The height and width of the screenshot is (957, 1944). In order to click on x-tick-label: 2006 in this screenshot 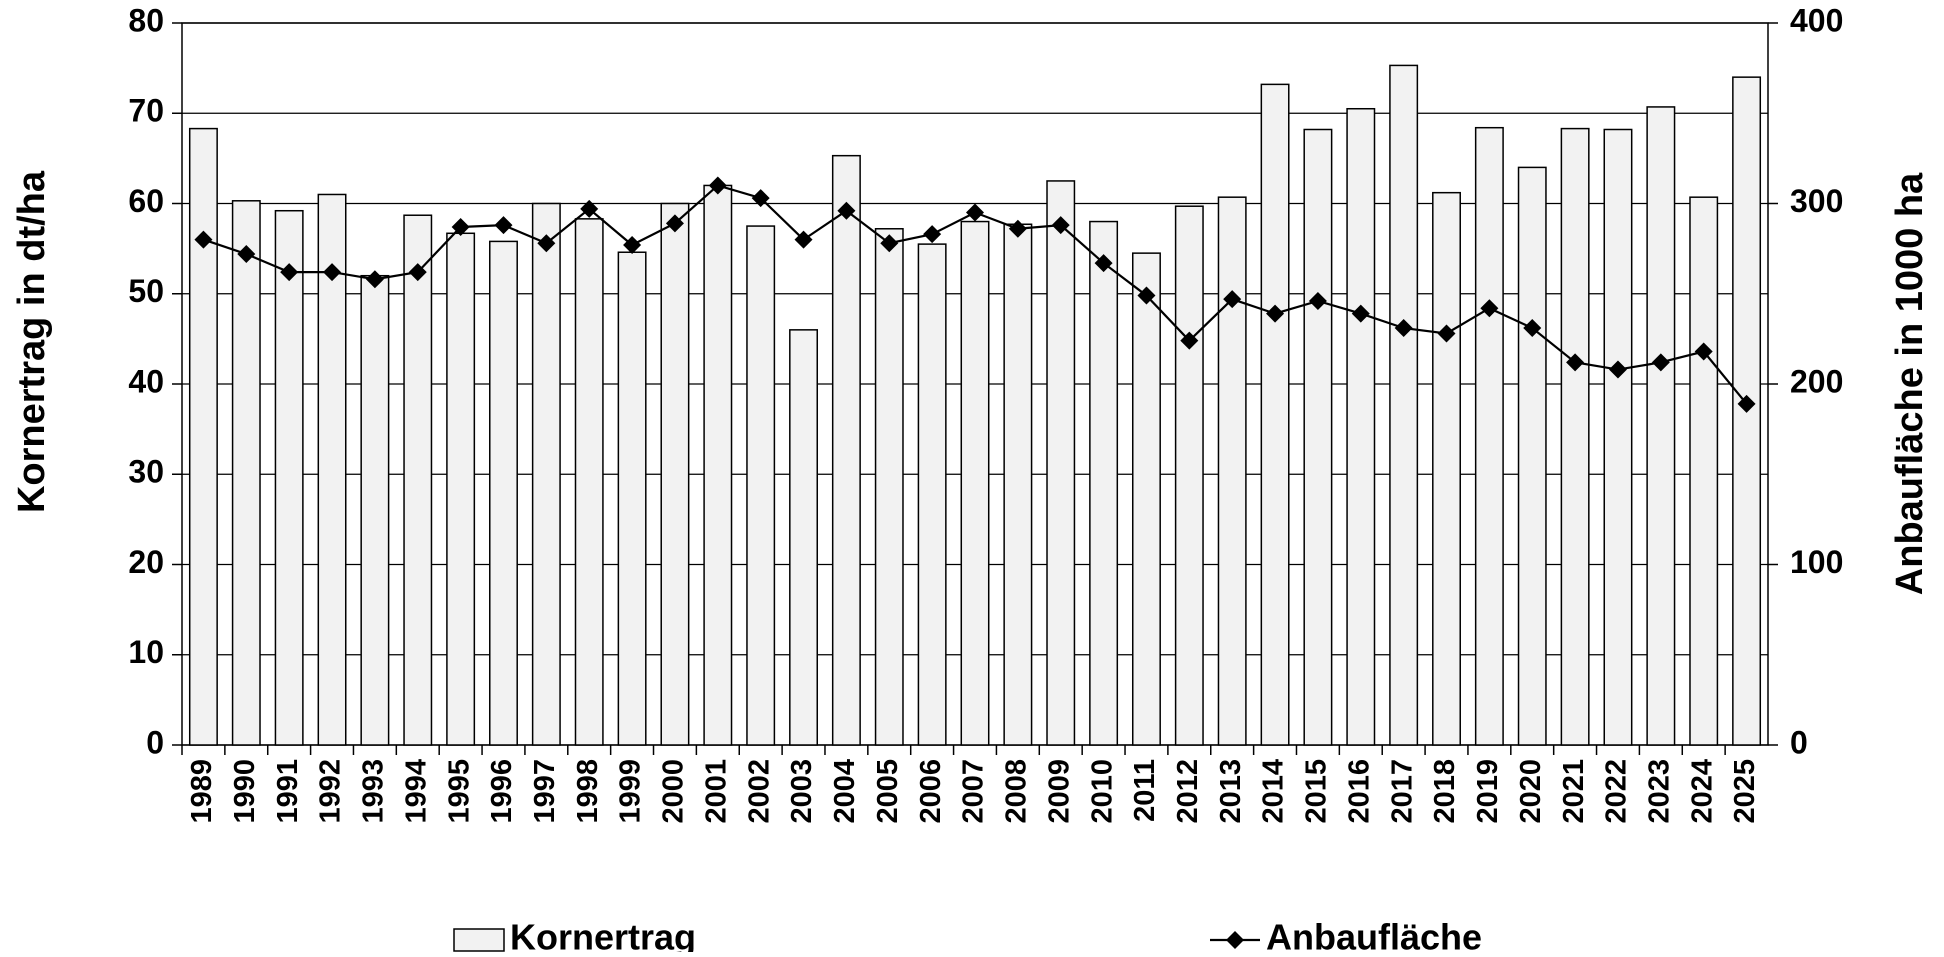, I will do `click(931, 791)`.